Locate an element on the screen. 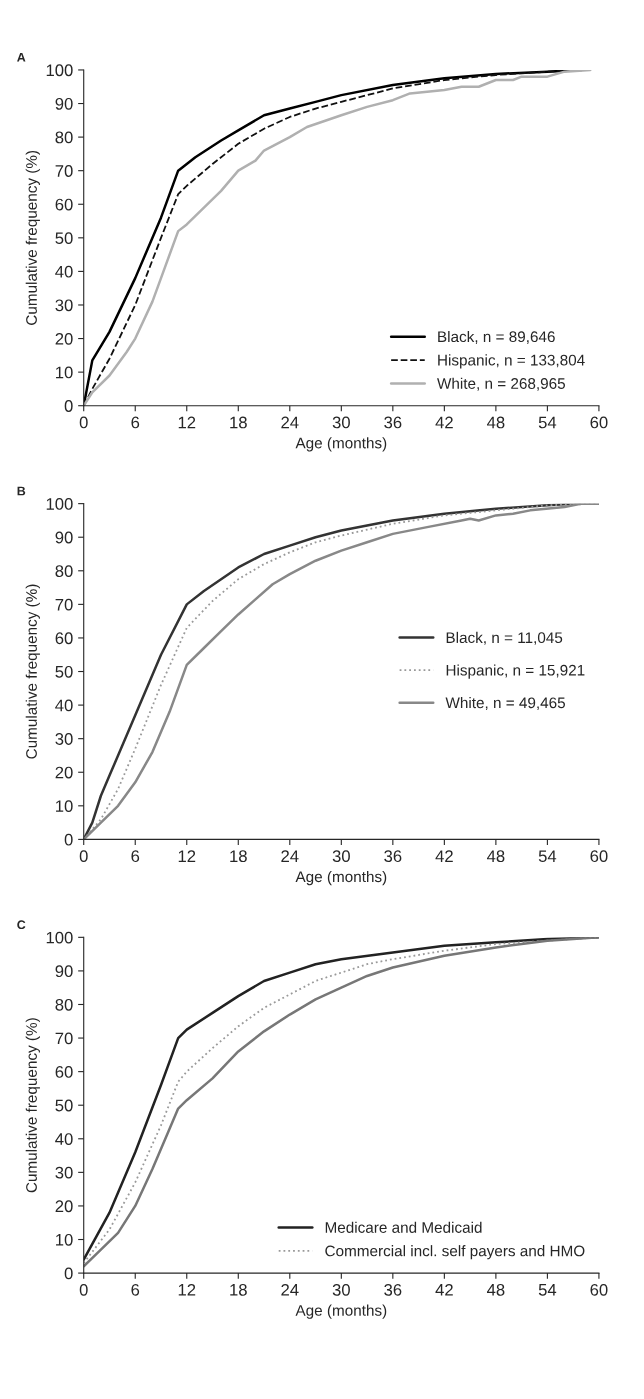 Image resolution: width=644 pixels, height=1399 pixels. legend-label: Medicare and Medicaid is located at coordinates (403, 1227).